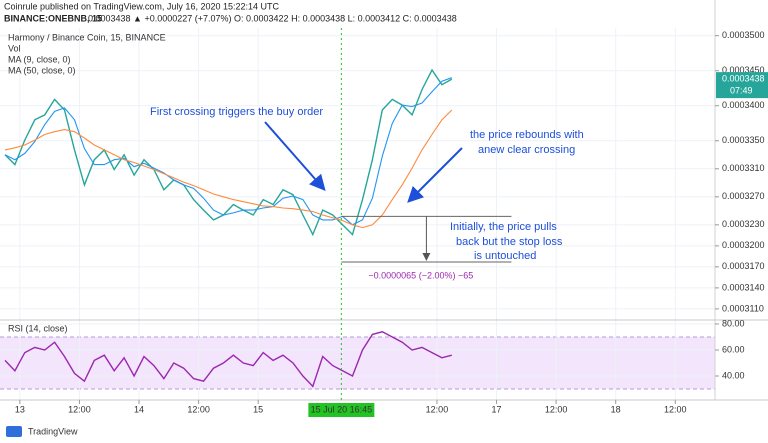 This screenshot has width=768, height=443. What do you see at coordinates (14, 431) in the screenshot?
I see `logo` at bounding box center [14, 431].